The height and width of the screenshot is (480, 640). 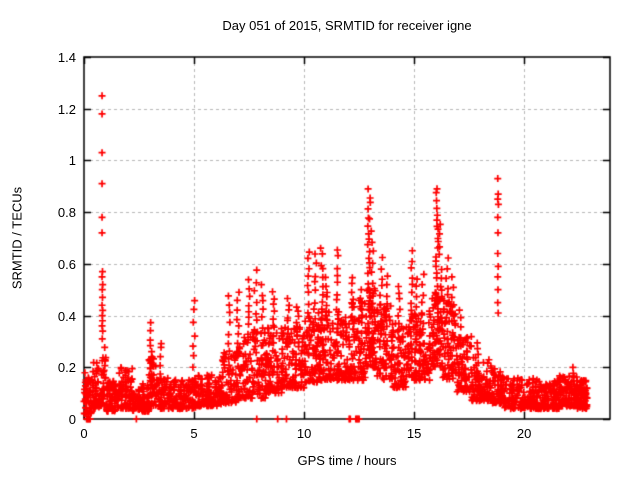 What do you see at coordinates (414, 433) in the screenshot?
I see `x-tick-label: 15` at bounding box center [414, 433].